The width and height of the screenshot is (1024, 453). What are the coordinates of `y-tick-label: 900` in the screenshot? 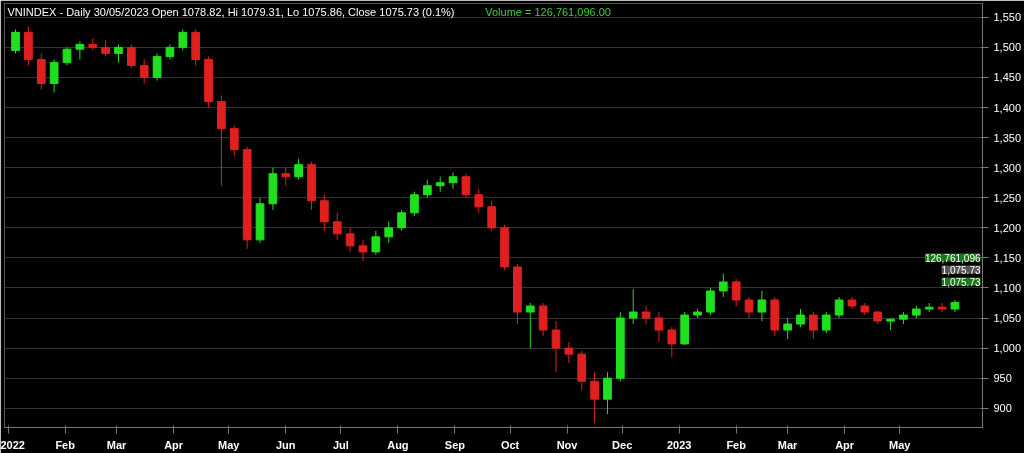 It's located at (1002, 408).